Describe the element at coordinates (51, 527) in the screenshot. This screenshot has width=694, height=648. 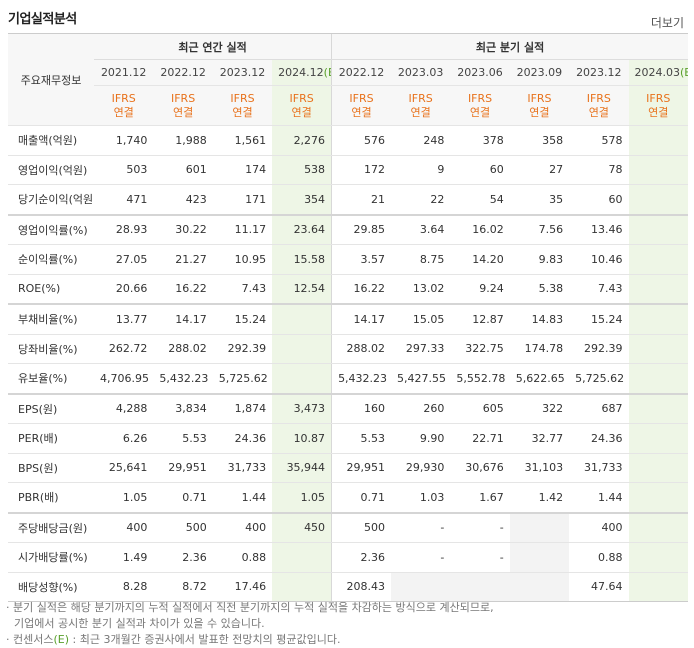
I see `row-label: 주당배당금(원)` at that location.